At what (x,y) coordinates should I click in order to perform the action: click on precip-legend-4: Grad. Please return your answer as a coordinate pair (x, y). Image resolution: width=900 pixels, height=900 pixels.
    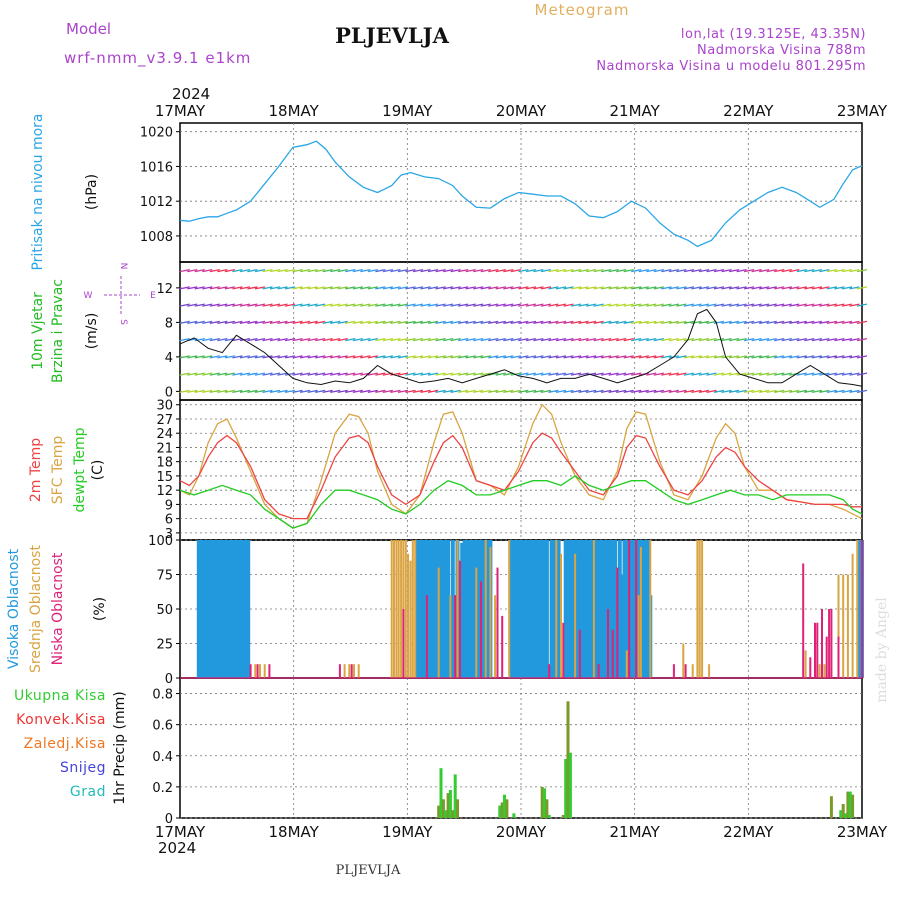
    Looking at the image, I should click on (88, 792).